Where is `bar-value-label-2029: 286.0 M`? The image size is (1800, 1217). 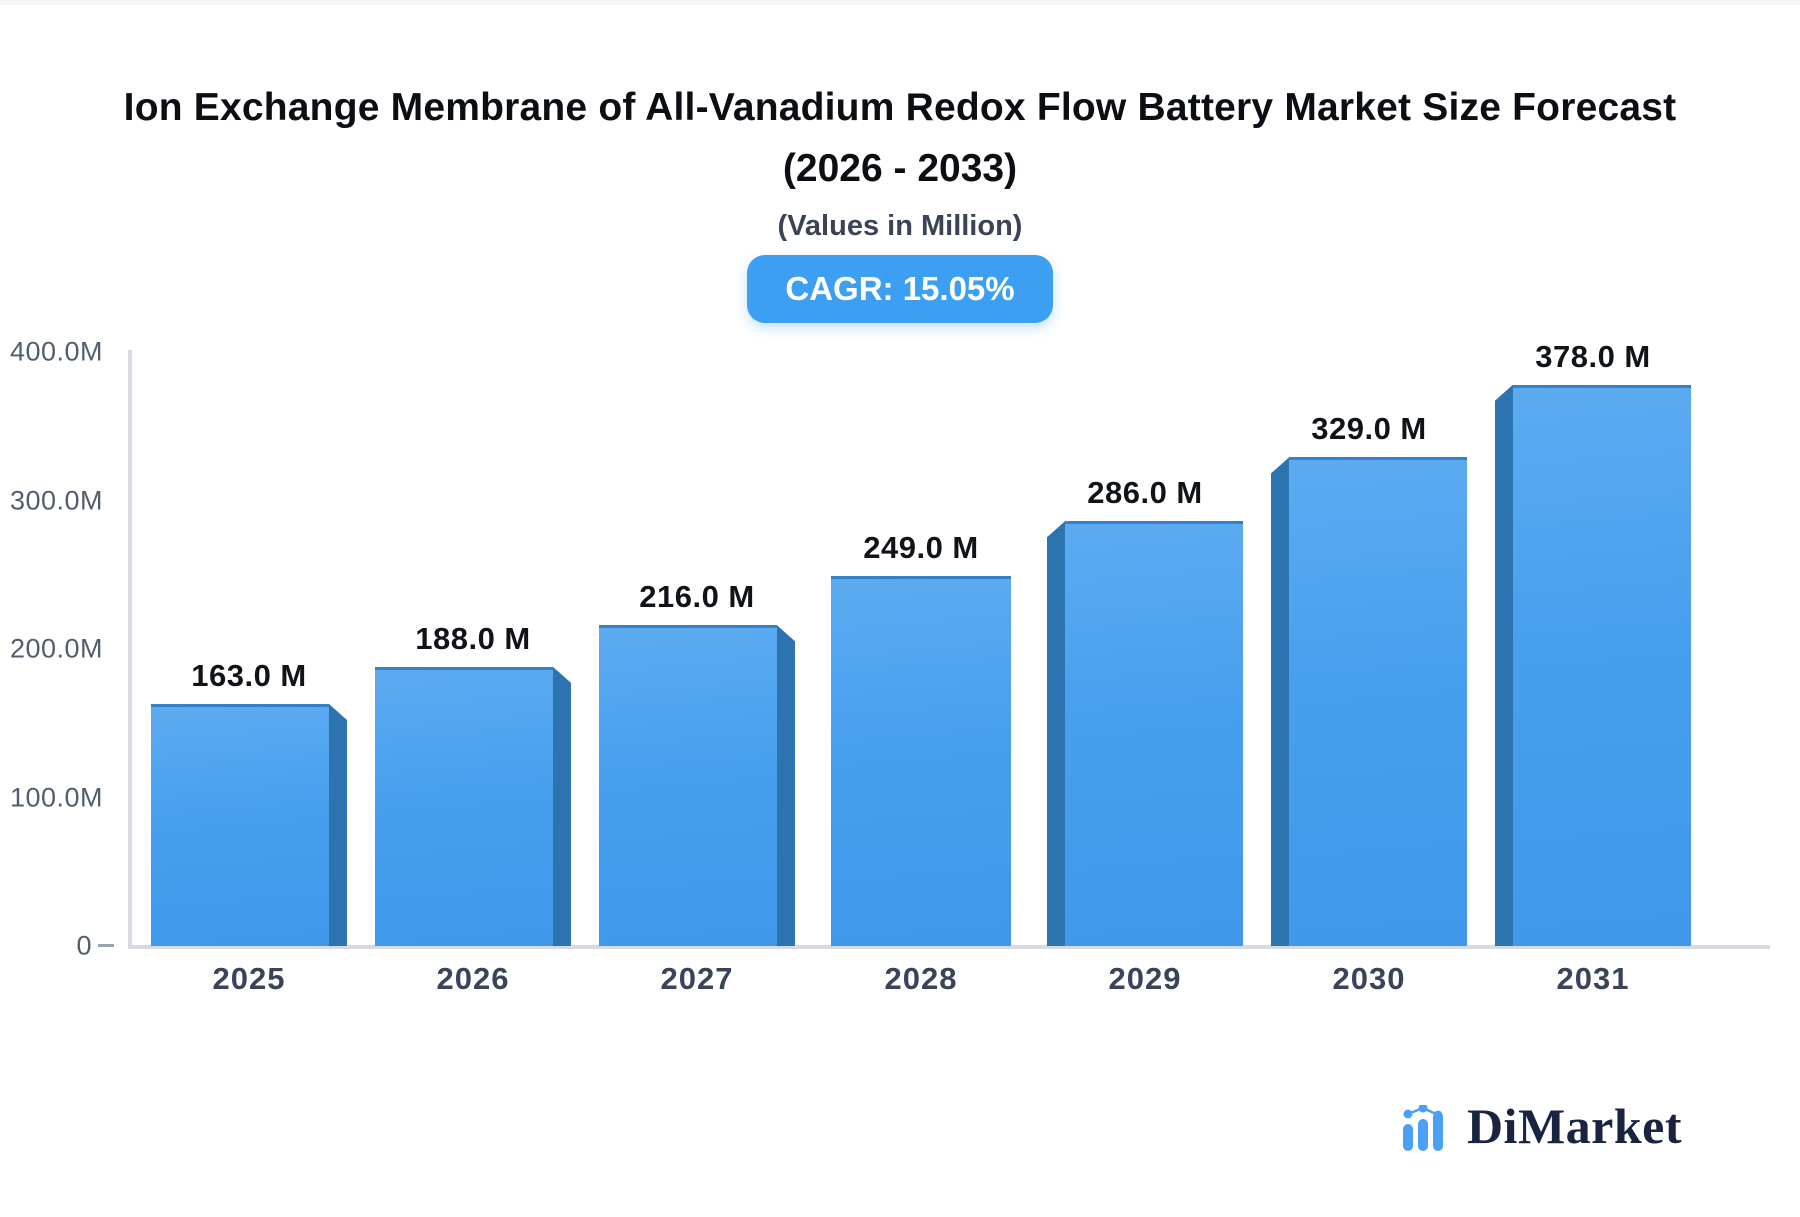
bar-value-label-2029: 286.0 M is located at coordinates (1145, 493).